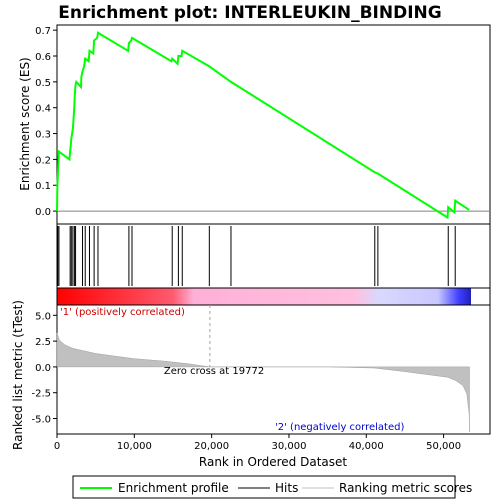 This screenshot has width=500, height=500. Describe the element at coordinates (211, 446) in the screenshot. I see `x-tick-label: 20,000` at that location.